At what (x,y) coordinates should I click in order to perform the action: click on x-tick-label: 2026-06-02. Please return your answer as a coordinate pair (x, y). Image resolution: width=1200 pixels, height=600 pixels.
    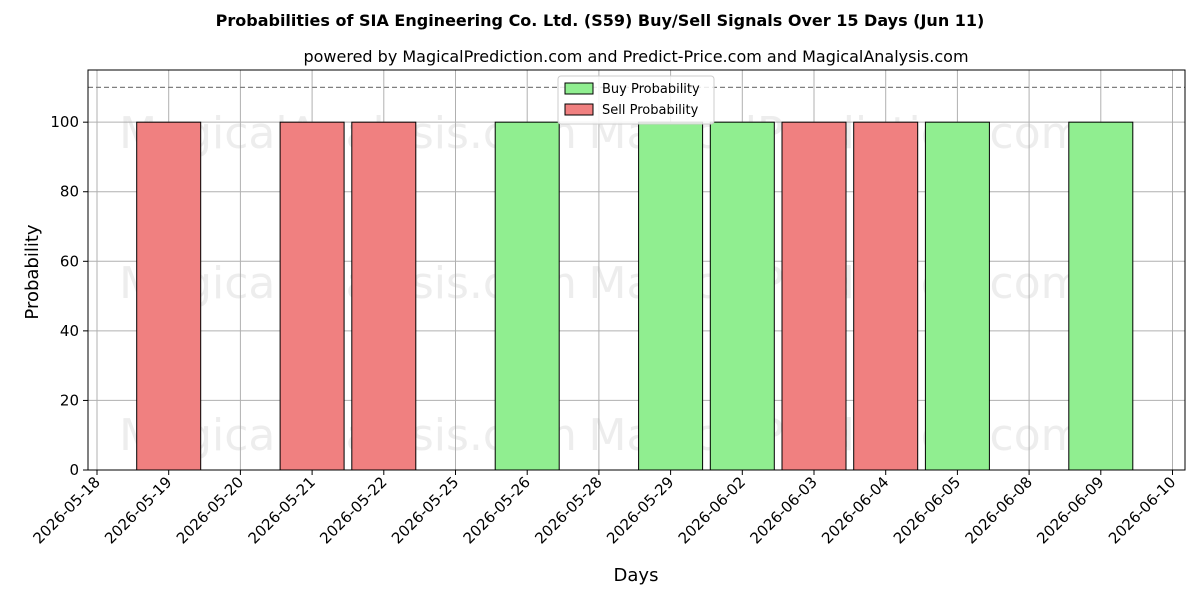
    Looking at the image, I should click on (712, 510).